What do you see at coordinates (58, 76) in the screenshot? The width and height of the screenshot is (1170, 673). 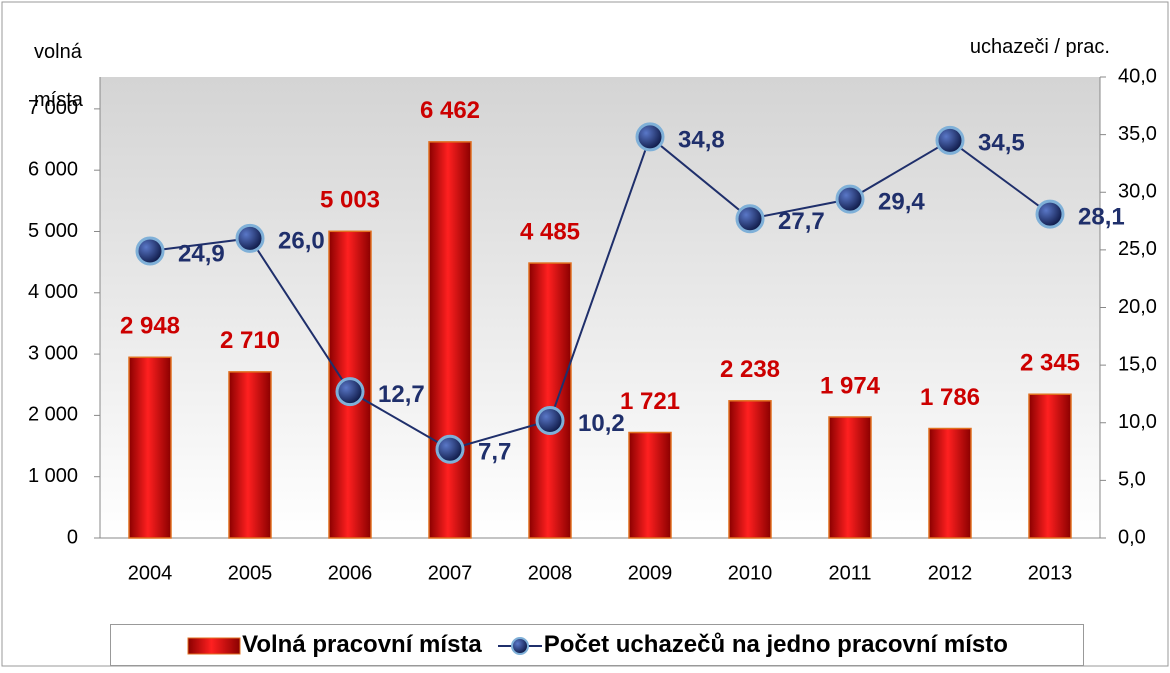 I see `y-axis-label: volná místa` at bounding box center [58, 76].